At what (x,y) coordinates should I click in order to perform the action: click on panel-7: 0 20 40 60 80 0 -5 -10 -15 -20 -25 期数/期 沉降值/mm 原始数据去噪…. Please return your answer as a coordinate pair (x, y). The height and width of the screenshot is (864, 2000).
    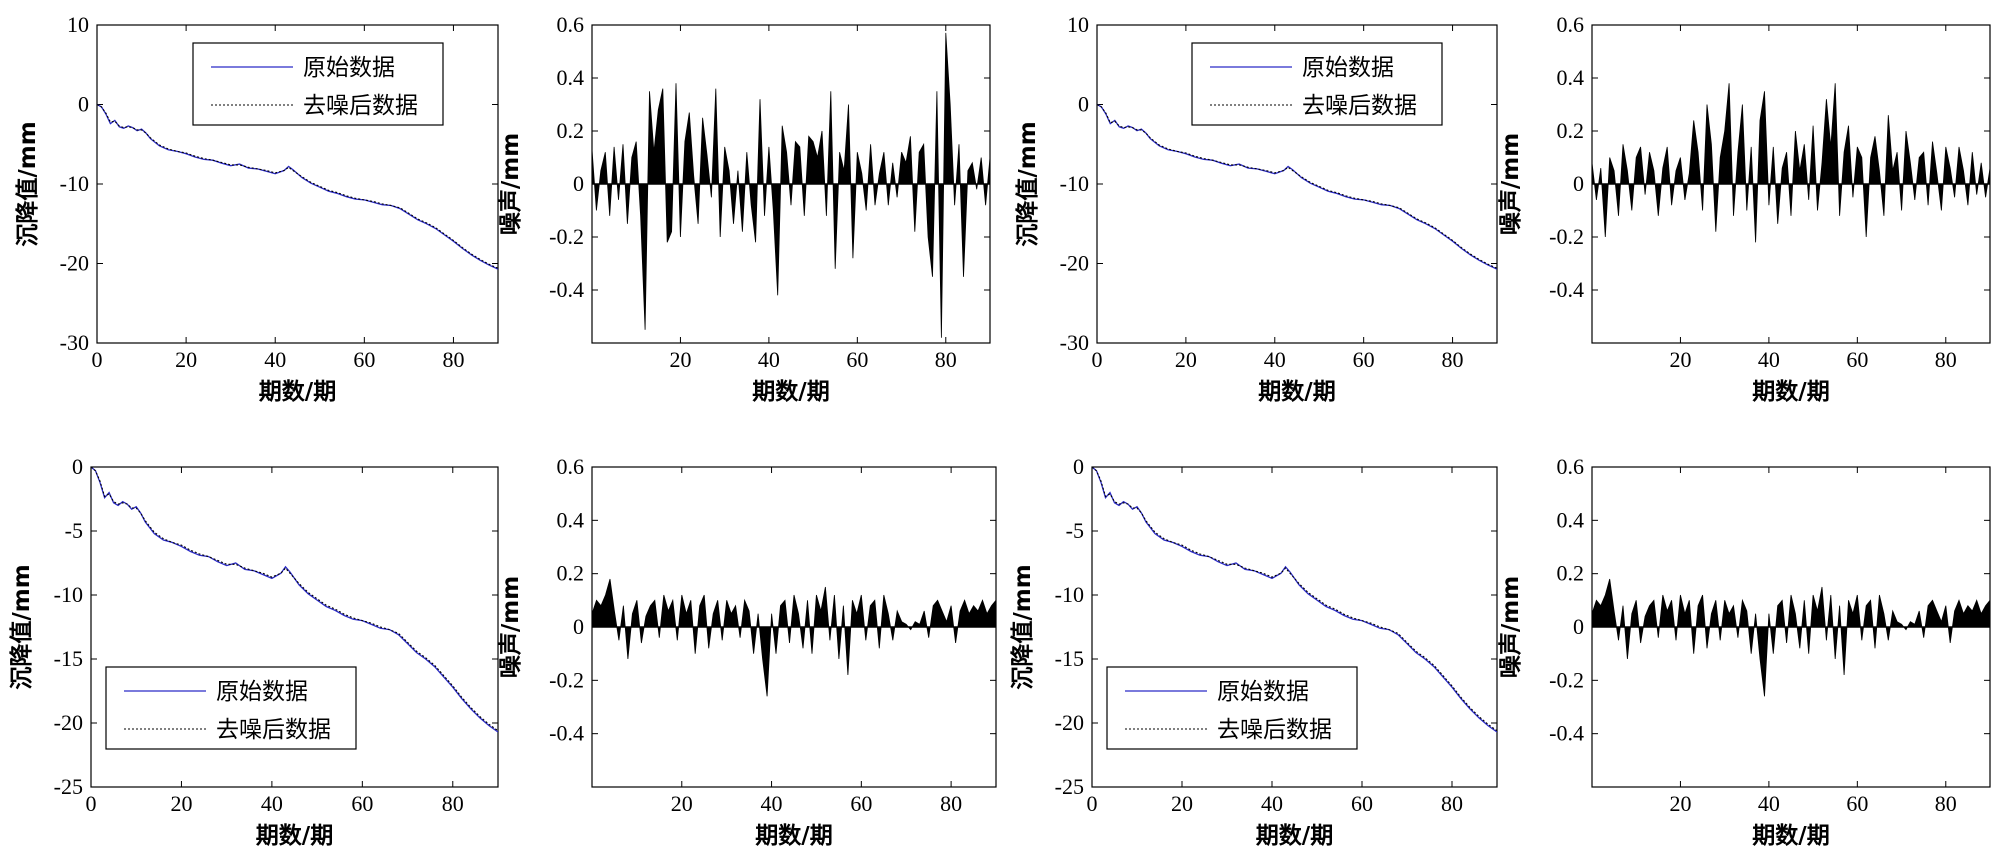
    Looking at the image, I should click on (1253, 651).